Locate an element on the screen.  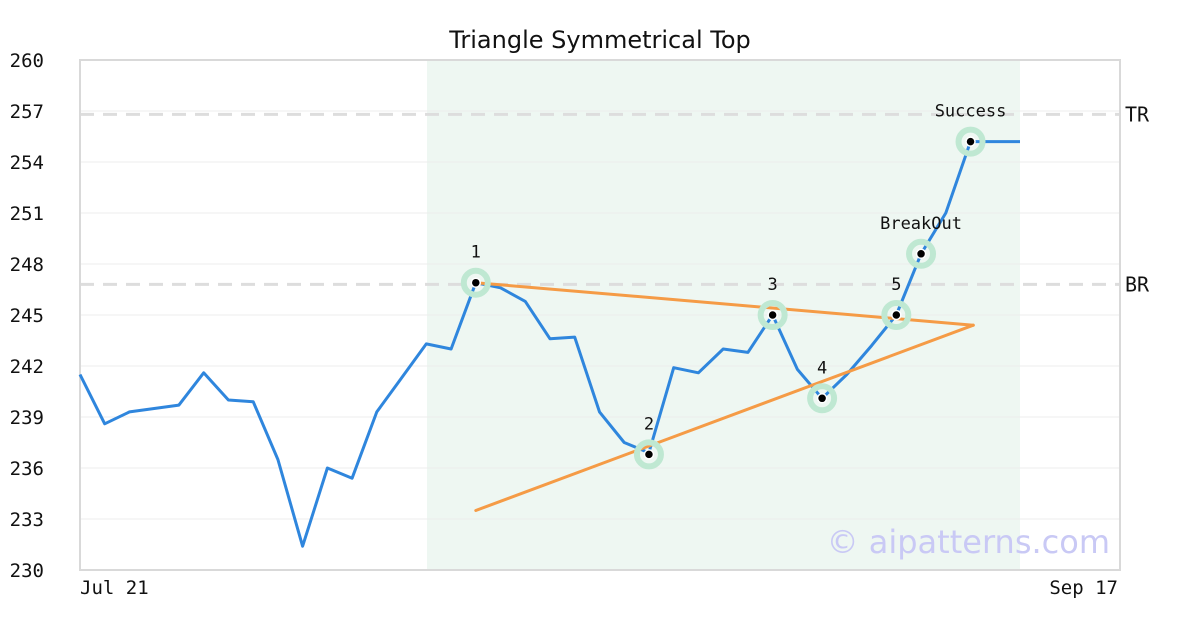
marker-dot-breakout is located at coordinates (921, 254).